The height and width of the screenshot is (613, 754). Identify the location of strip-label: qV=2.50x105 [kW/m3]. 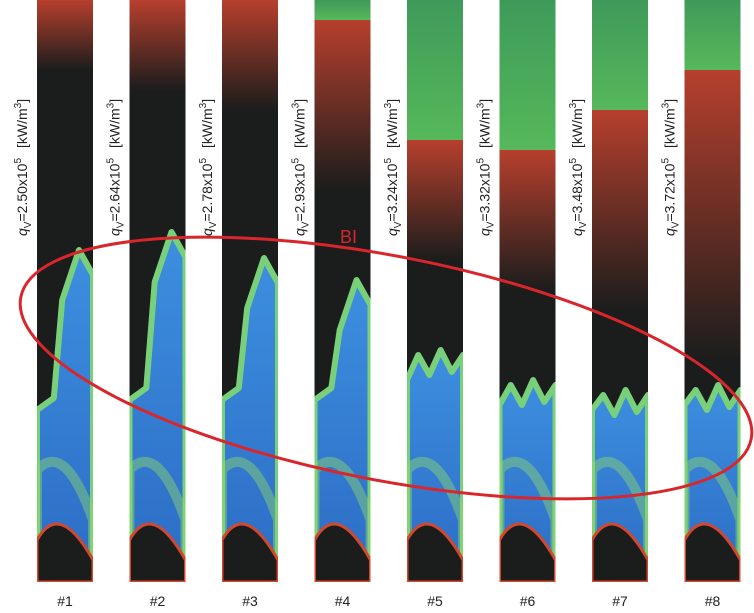
(23, 167).